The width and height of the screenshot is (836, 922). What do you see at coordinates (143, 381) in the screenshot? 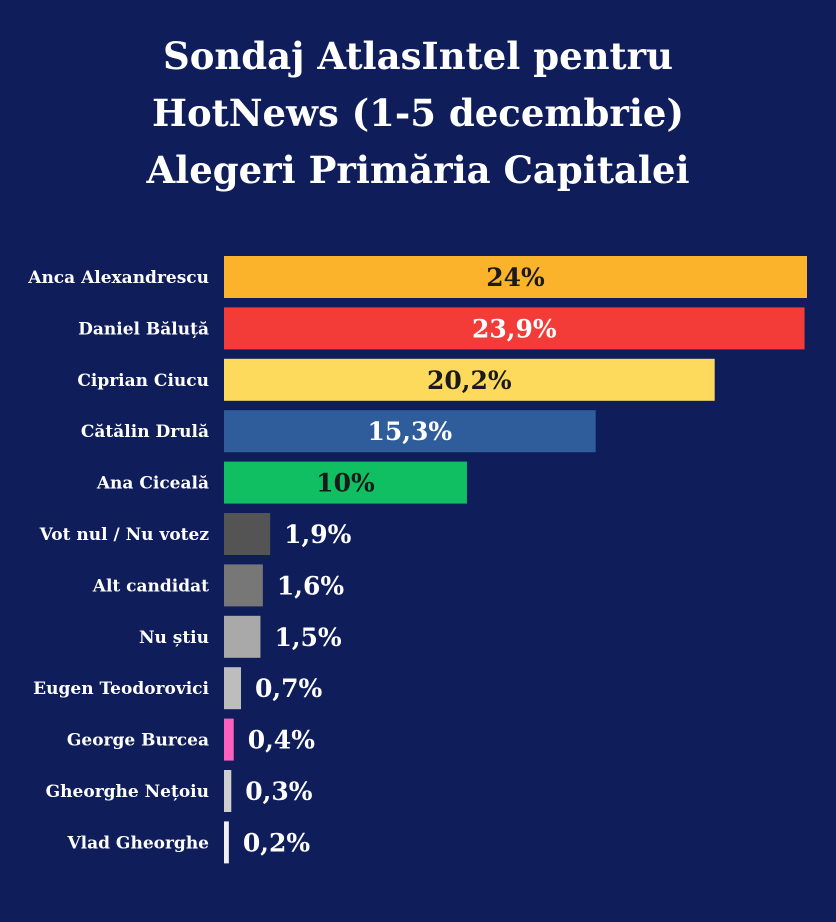
I see `category-label: Ciprian Ciucu` at bounding box center [143, 381].